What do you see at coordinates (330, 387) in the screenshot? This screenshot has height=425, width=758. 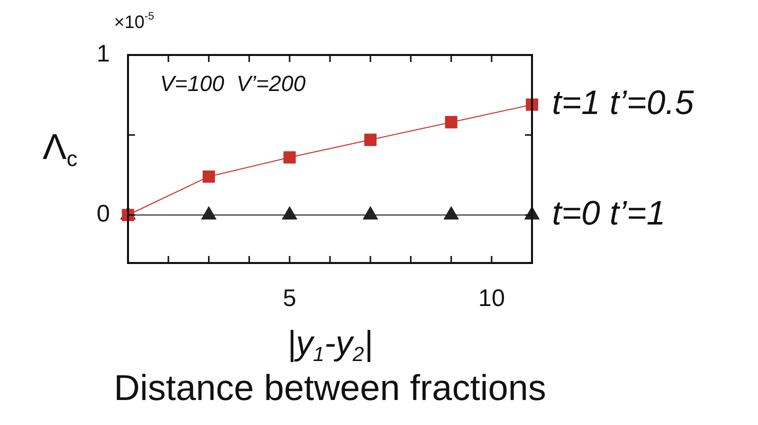 I see `text: Distance between fractions` at bounding box center [330, 387].